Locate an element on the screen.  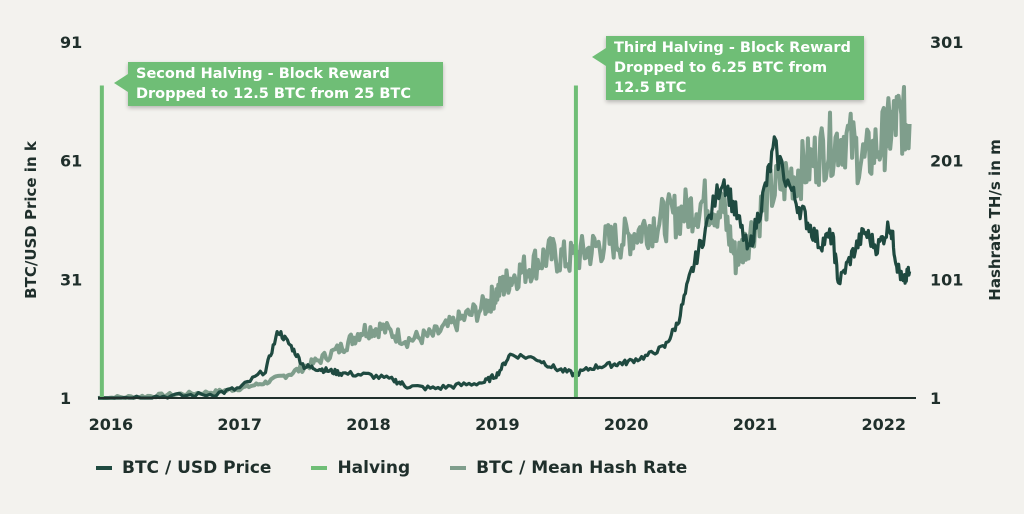
x-tick-label: 2018 is located at coordinates (368, 424).